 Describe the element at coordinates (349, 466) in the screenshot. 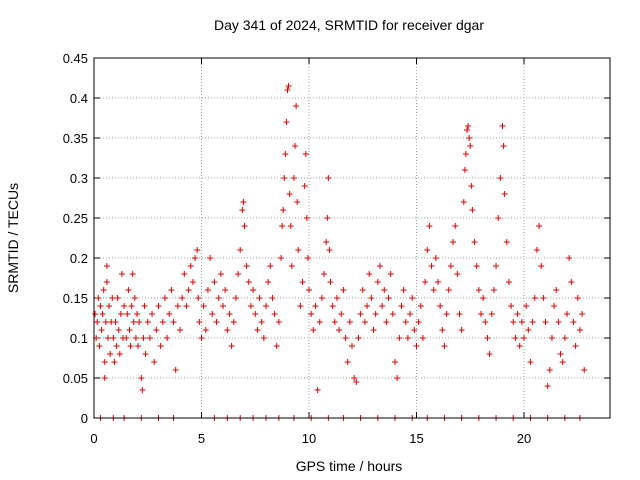

I see `x-axis-label: GPS time / hours` at that location.